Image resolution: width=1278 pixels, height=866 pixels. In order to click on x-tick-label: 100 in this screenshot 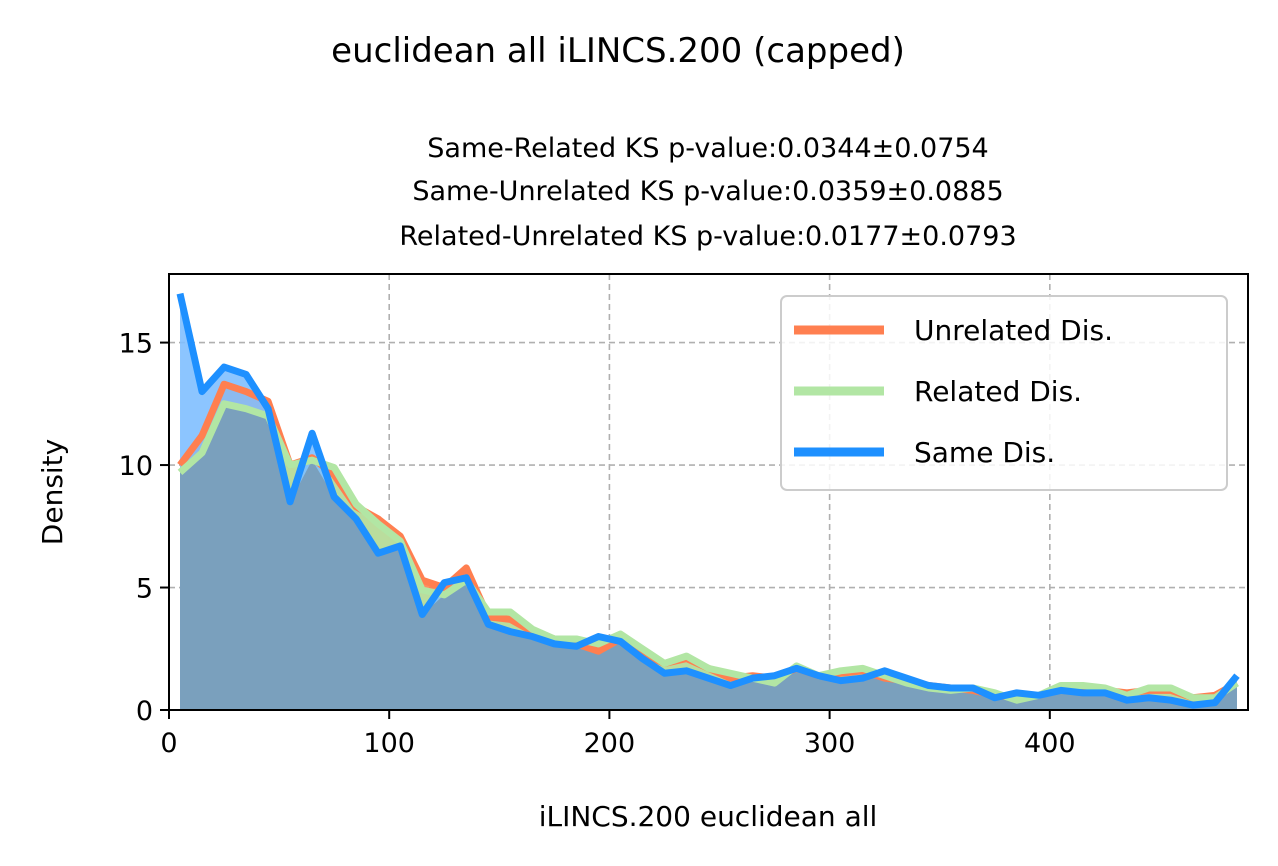, I will do `click(389, 743)`.